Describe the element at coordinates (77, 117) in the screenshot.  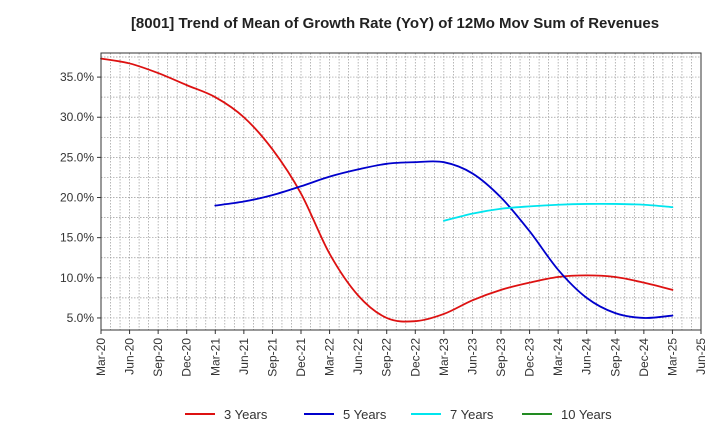
I see `y-tick-label: 30.0%` at that location.